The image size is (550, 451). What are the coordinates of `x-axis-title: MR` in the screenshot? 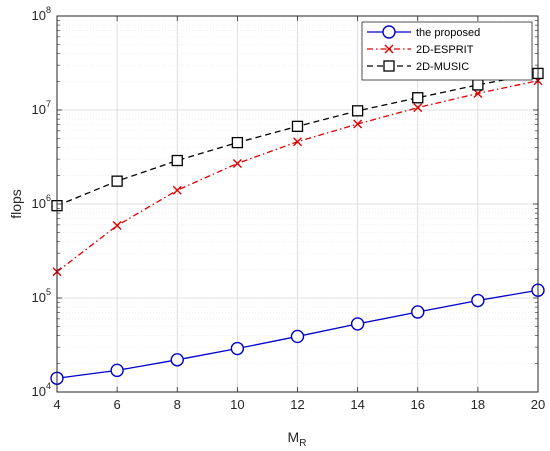 It's located at (297, 439).